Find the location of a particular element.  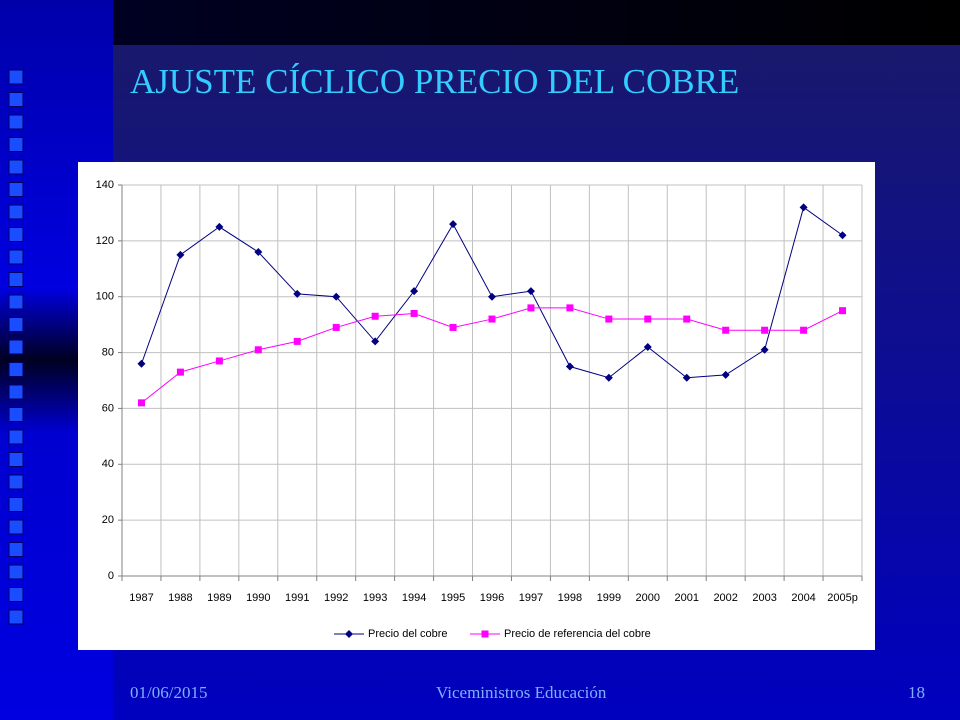

y-tick-label: 80 is located at coordinates (108, 352).